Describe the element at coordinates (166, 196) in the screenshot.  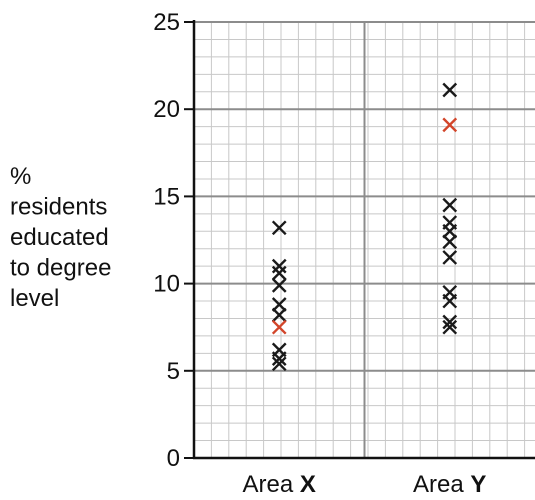
I see `y-tick-label: 15` at that location.